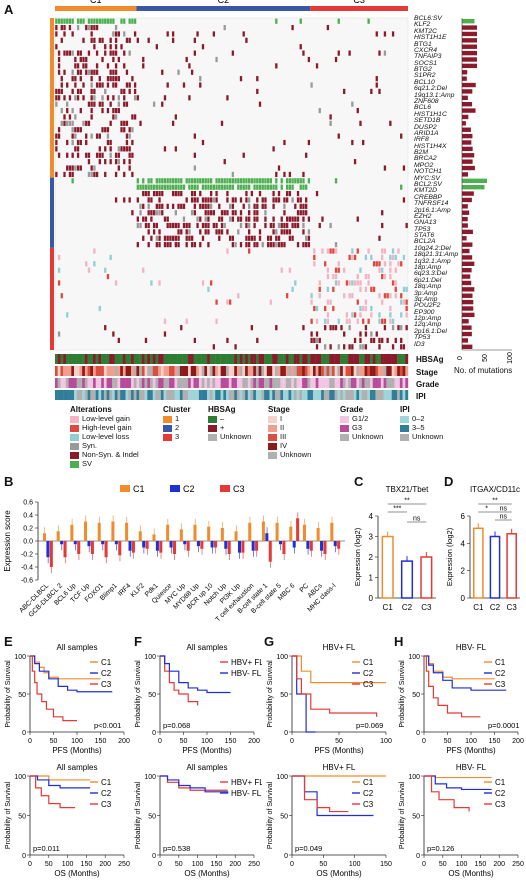 The width and height of the screenshot is (526, 881). What do you see at coordinates (422, 229) in the screenshot?
I see `gene-label: TP53` at bounding box center [422, 229].